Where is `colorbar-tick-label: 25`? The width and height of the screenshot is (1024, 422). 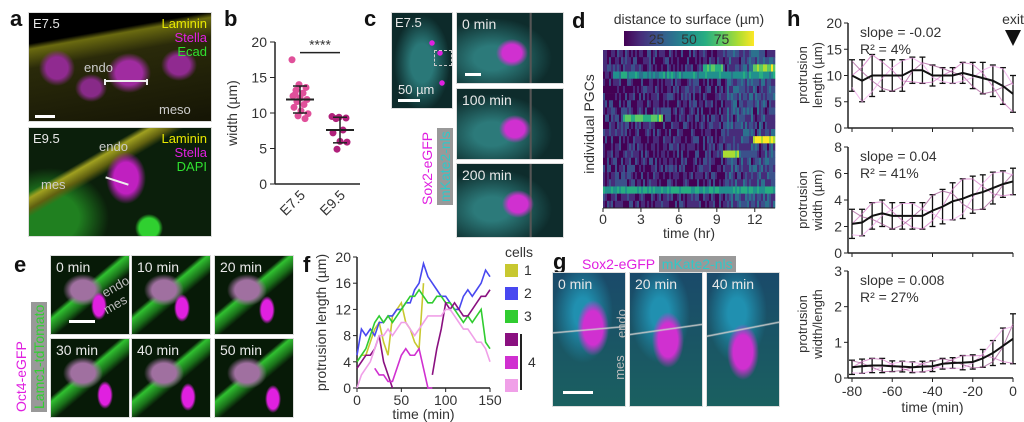 colorbar-tick-label: 25 is located at coordinates (657, 39).